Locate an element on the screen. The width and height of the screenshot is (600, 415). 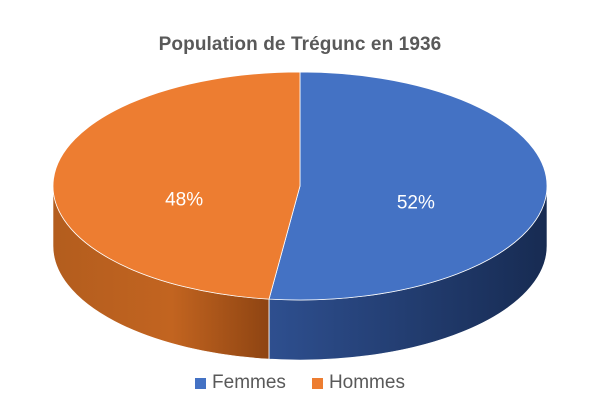
legend-label-femmes: Femmes is located at coordinates (249, 382).